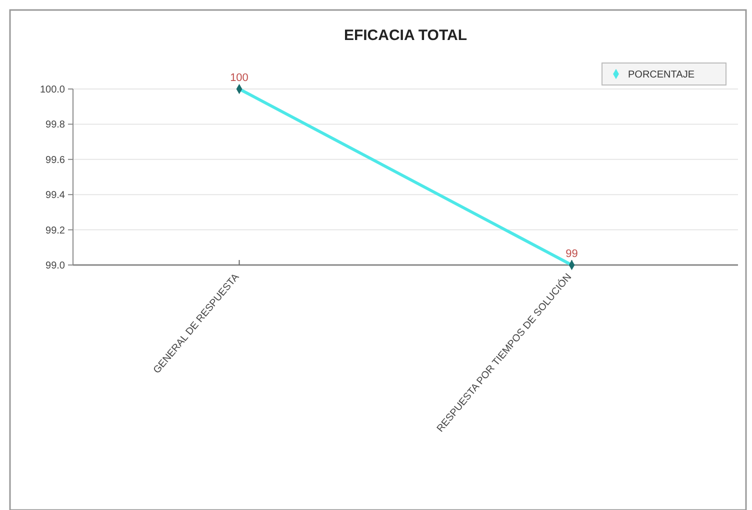  Describe the element at coordinates (239, 78) in the screenshot. I see `data-label: 100` at that location.